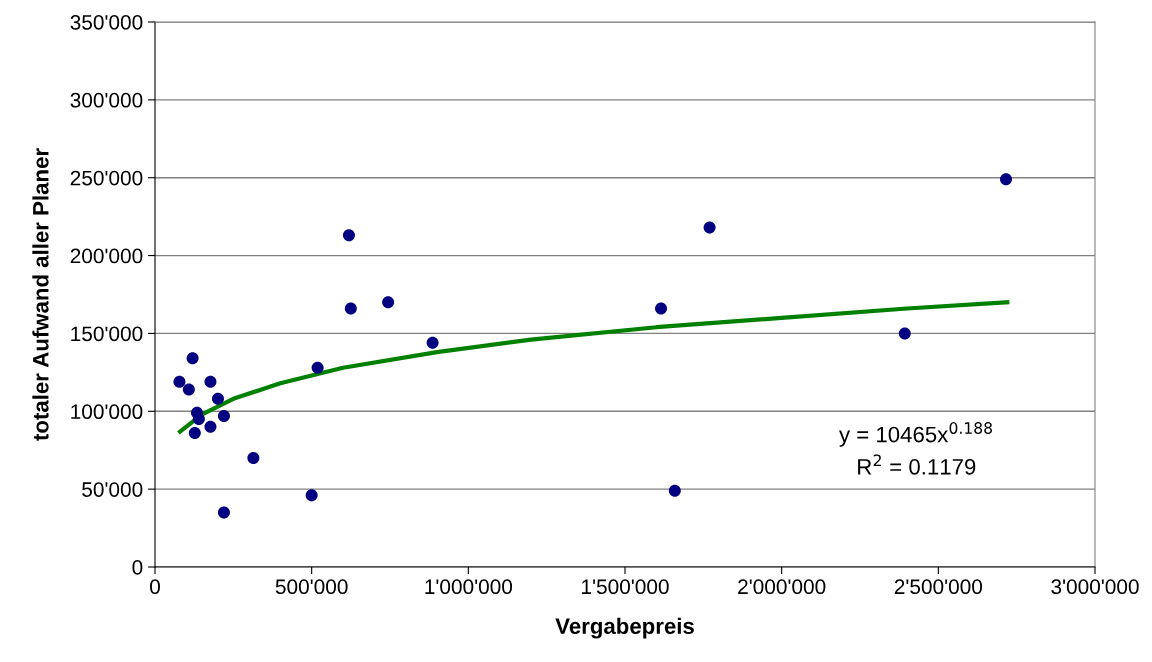  What do you see at coordinates (624, 628) in the screenshot?
I see `x-axis-title: Vergabepreis` at bounding box center [624, 628].